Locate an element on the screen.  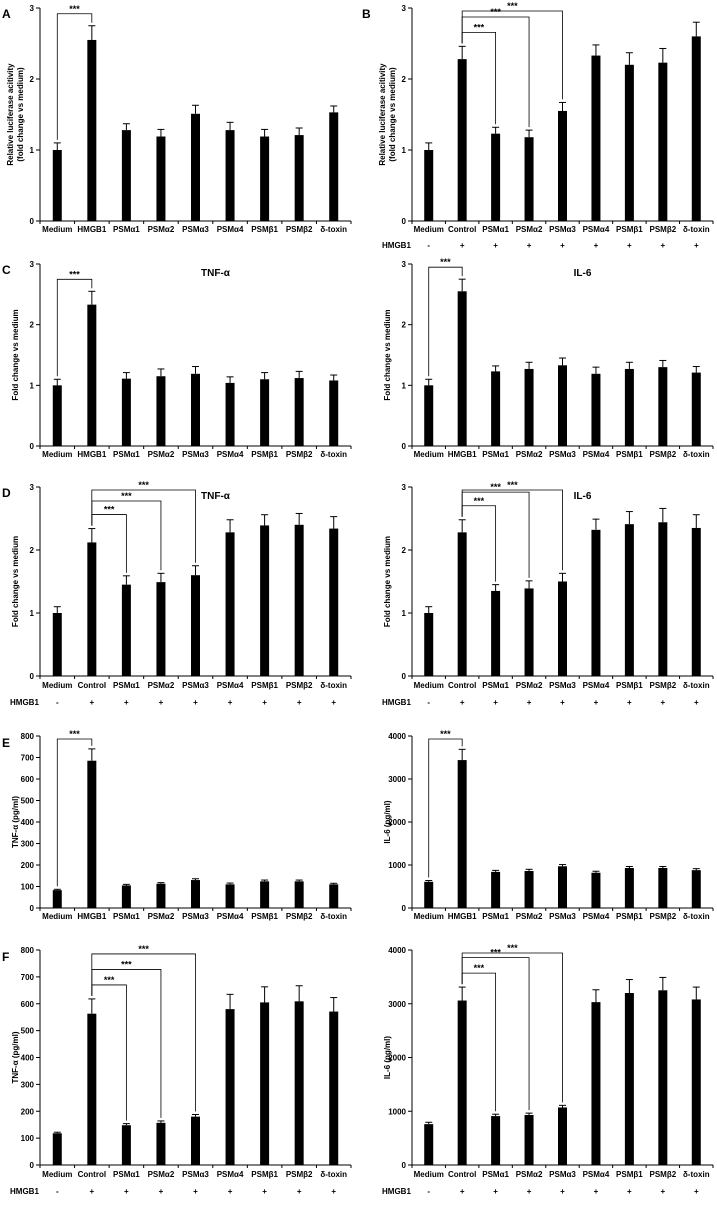
y-axis-label: (fold change vs medium) is located at coordinates (20, 114).